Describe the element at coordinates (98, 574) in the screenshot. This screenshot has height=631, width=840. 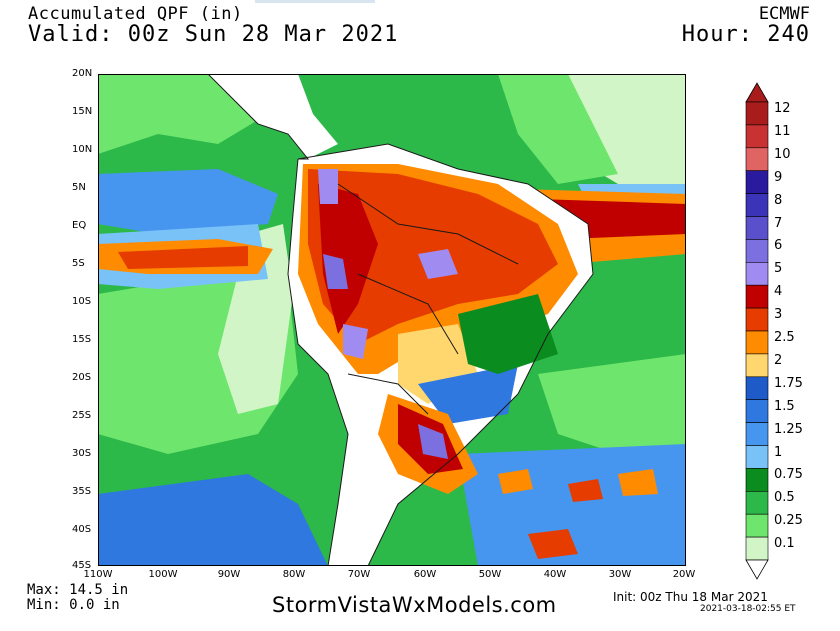
I see `lon-label: 110W` at that location.